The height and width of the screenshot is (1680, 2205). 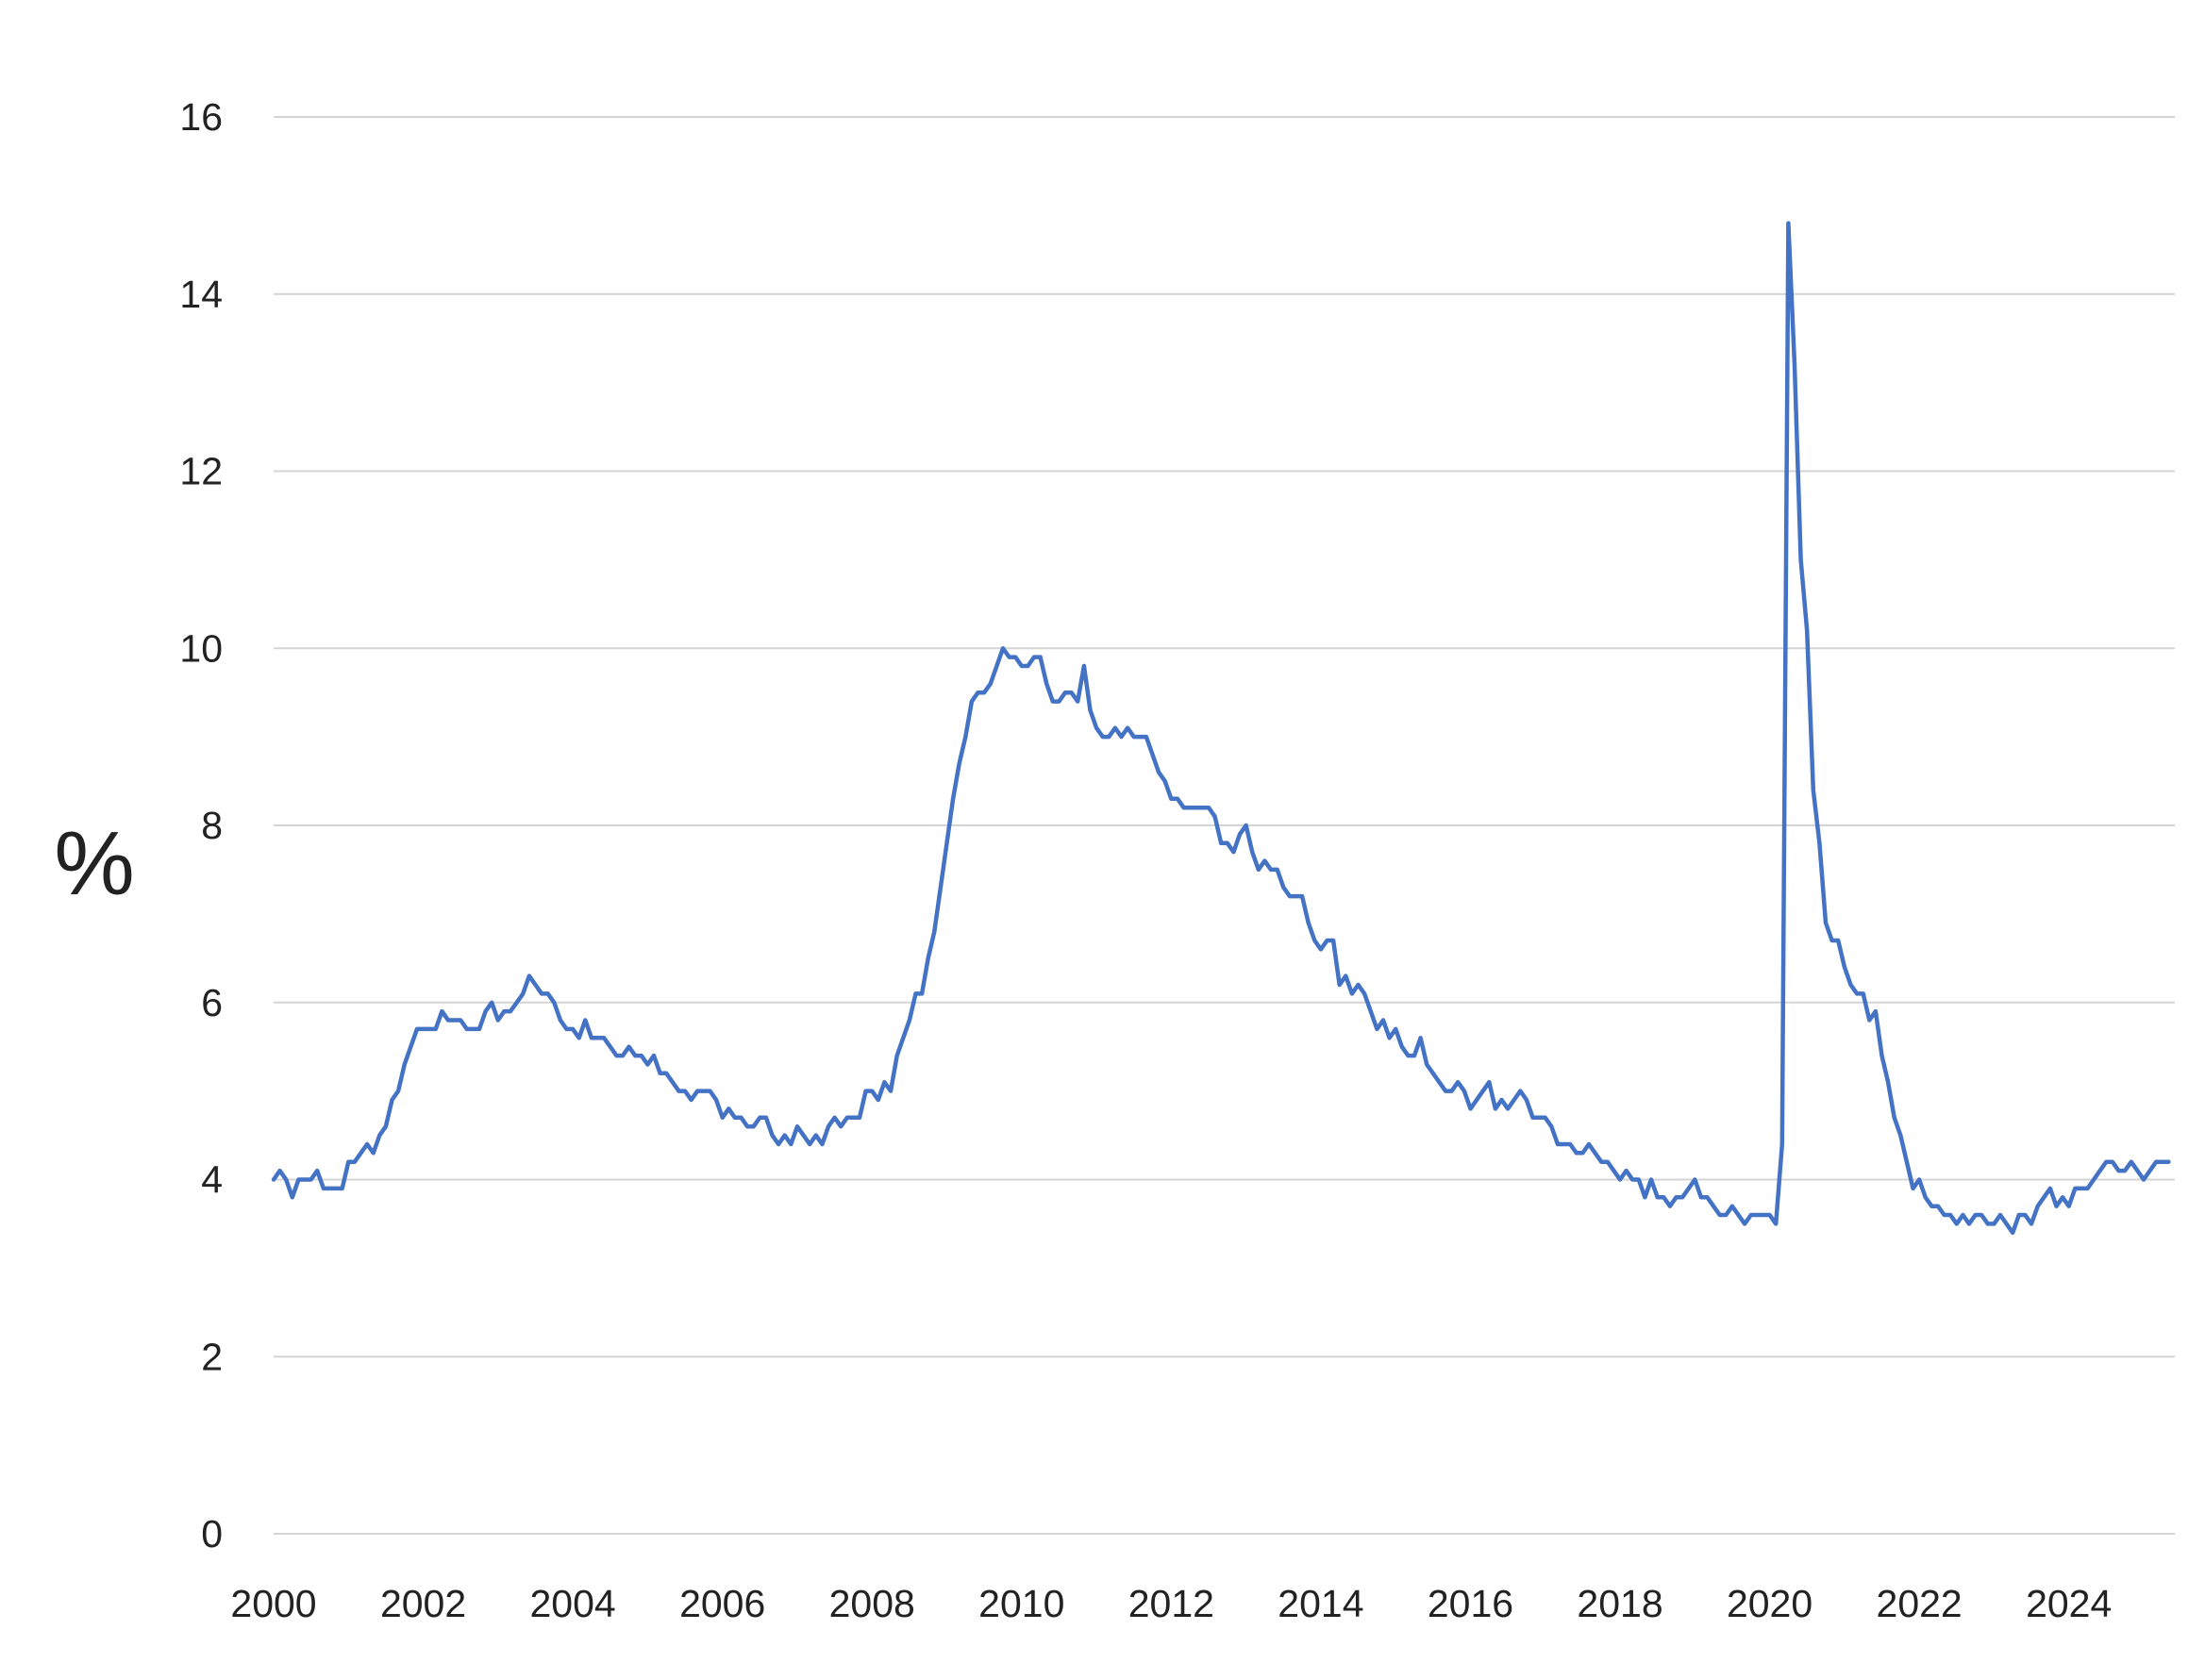 I want to click on y-axis-tick-labels: 0 2 4 6 8 10 12 14 16, so click(x=201, y=825).